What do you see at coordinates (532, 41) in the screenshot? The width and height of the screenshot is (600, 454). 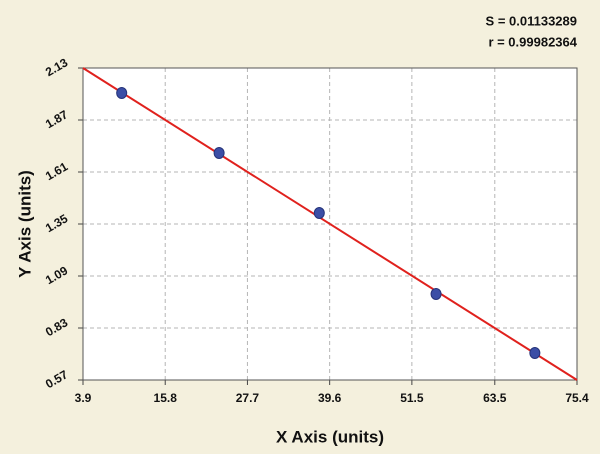 I see `stat-r: r = 0.99982364` at bounding box center [532, 41].